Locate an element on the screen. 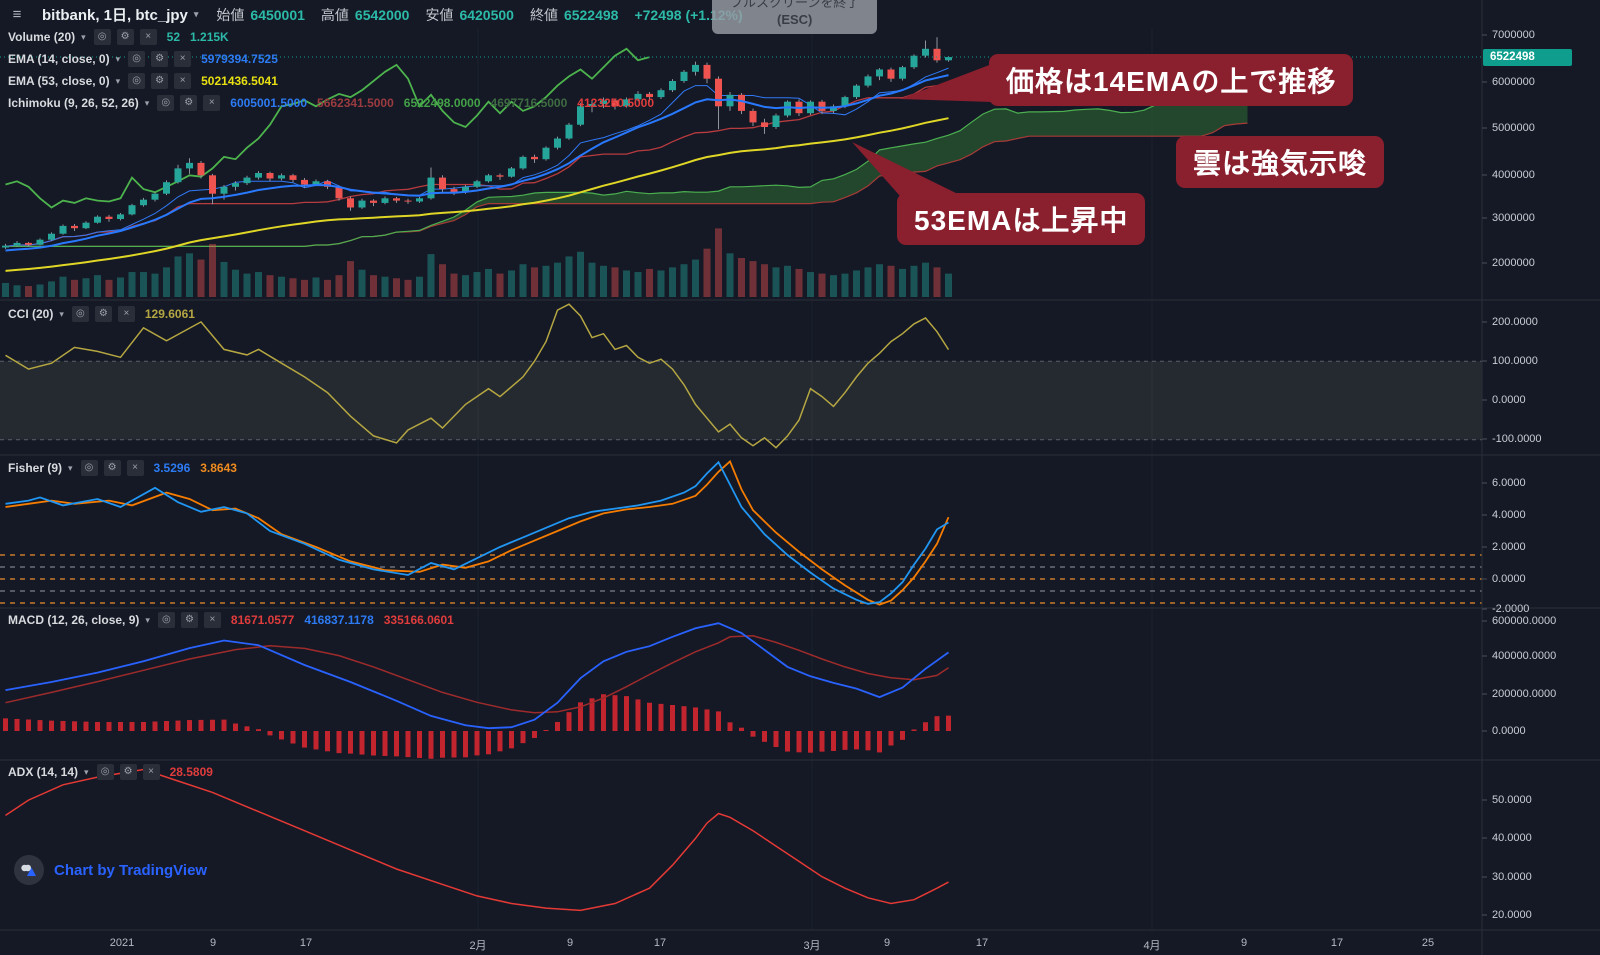 This screenshot has height=955, width=1600. axis-label: 6000000 is located at coordinates (1513, 82).